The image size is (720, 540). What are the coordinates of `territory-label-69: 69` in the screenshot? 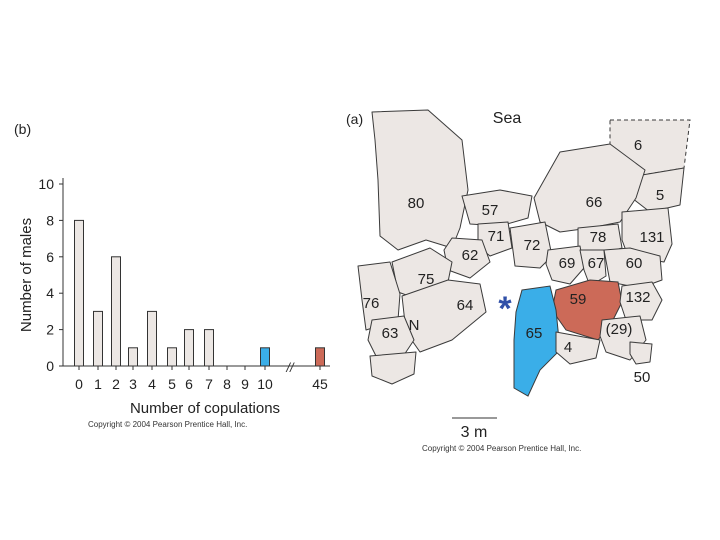 It's located at (567, 263).